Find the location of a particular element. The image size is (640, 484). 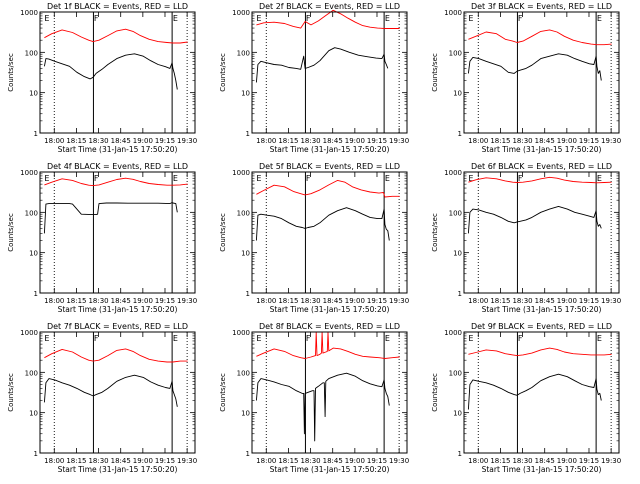

chart-title: Det 9f BLACK = Events, RED = LLD is located at coordinates (541, 326).